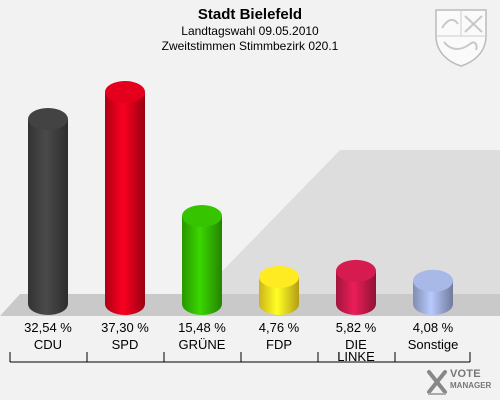 The height and width of the screenshot is (400, 500). I want to click on logo-text-manager: MANAGER, so click(471, 385).